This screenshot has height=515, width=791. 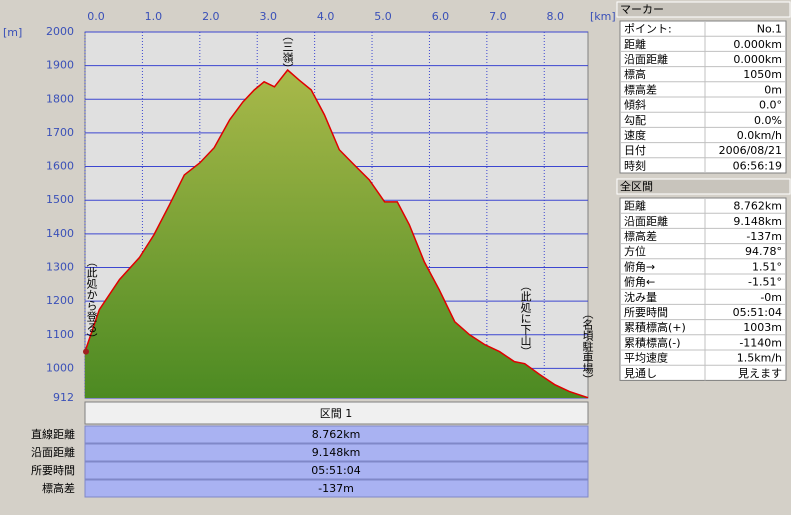 What do you see at coordinates (757, 165) in the screenshot?
I see `row-value: 06:56:19` at bounding box center [757, 165].